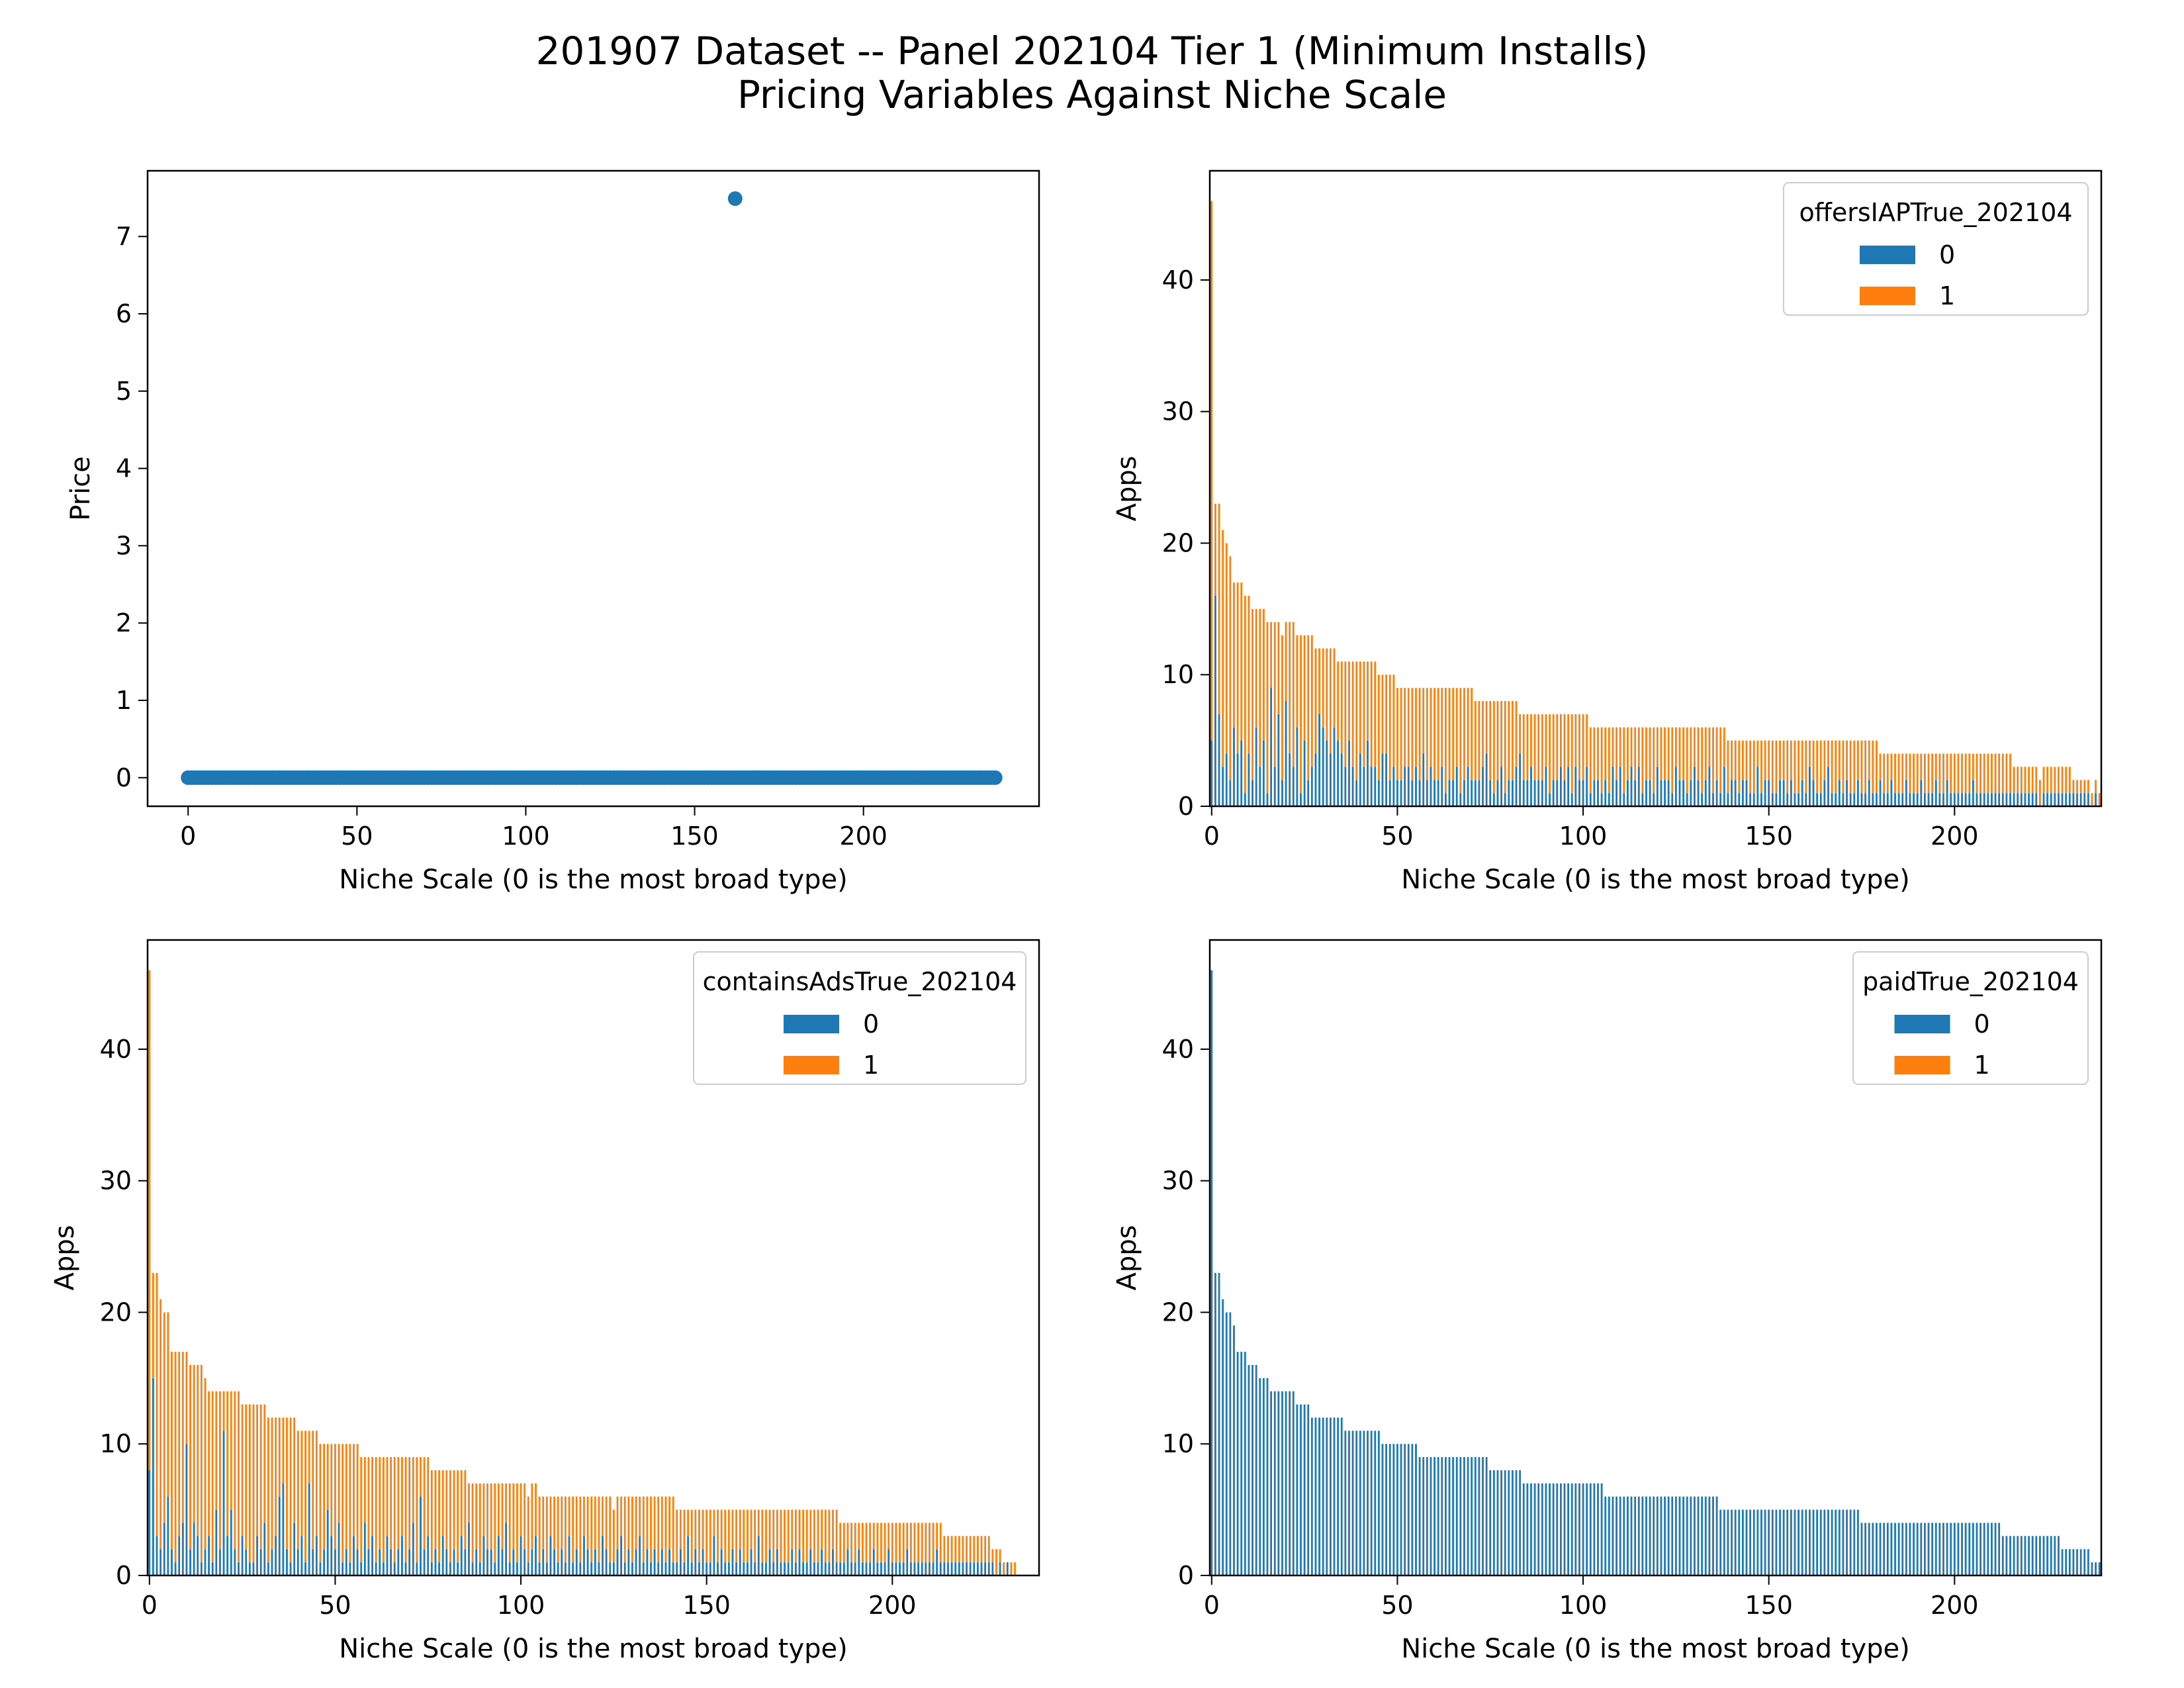  Describe the element at coordinates (1178, 1181) in the screenshot. I see `y-tick-label: 30` at that location.